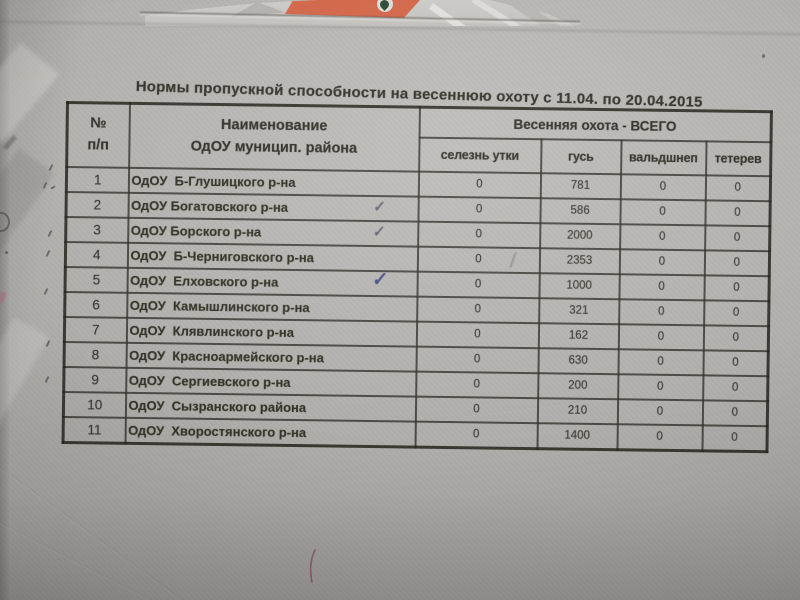  Describe the element at coordinates (96, 230) in the screenshot. I see `row-number: 3` at that location.